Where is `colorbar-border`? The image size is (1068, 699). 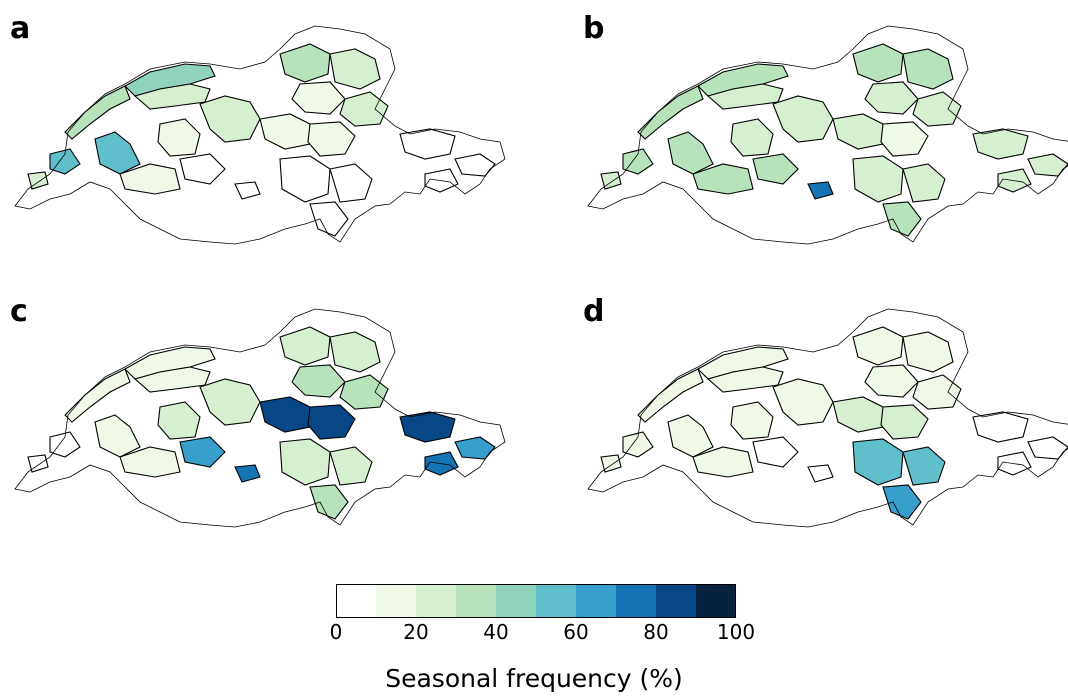 colorbar-border is located at coordinates (536, 601).